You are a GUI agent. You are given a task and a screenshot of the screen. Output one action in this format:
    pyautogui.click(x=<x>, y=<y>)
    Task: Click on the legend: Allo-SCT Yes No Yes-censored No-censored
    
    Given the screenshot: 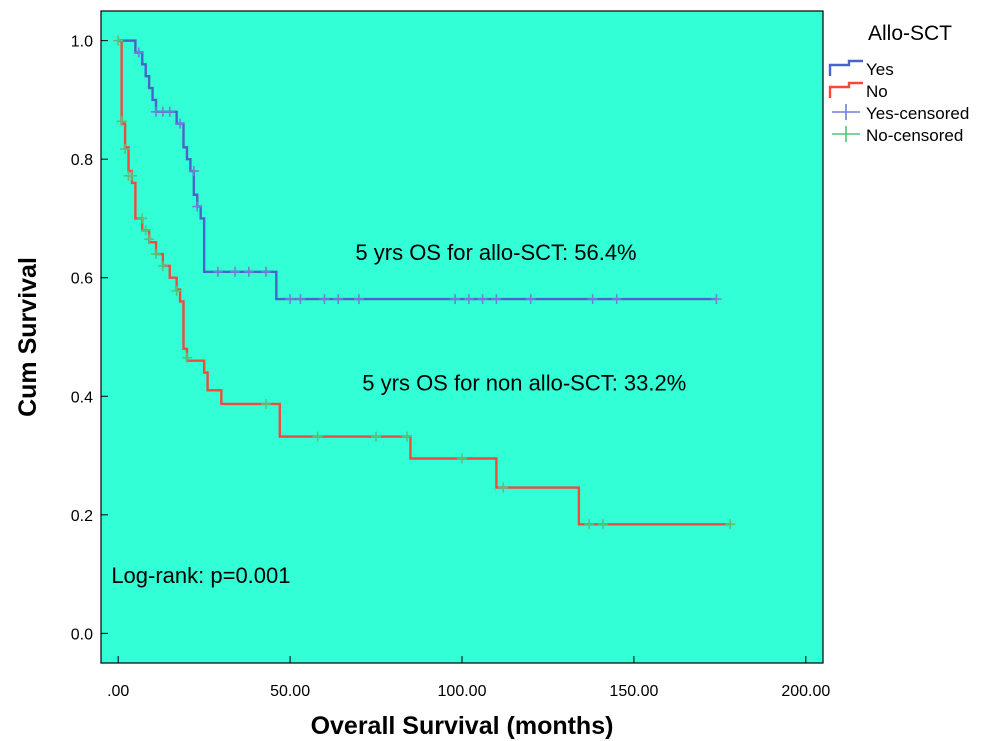 What is the action you would take?
    pyautogui.click(x=898, y=83)
    